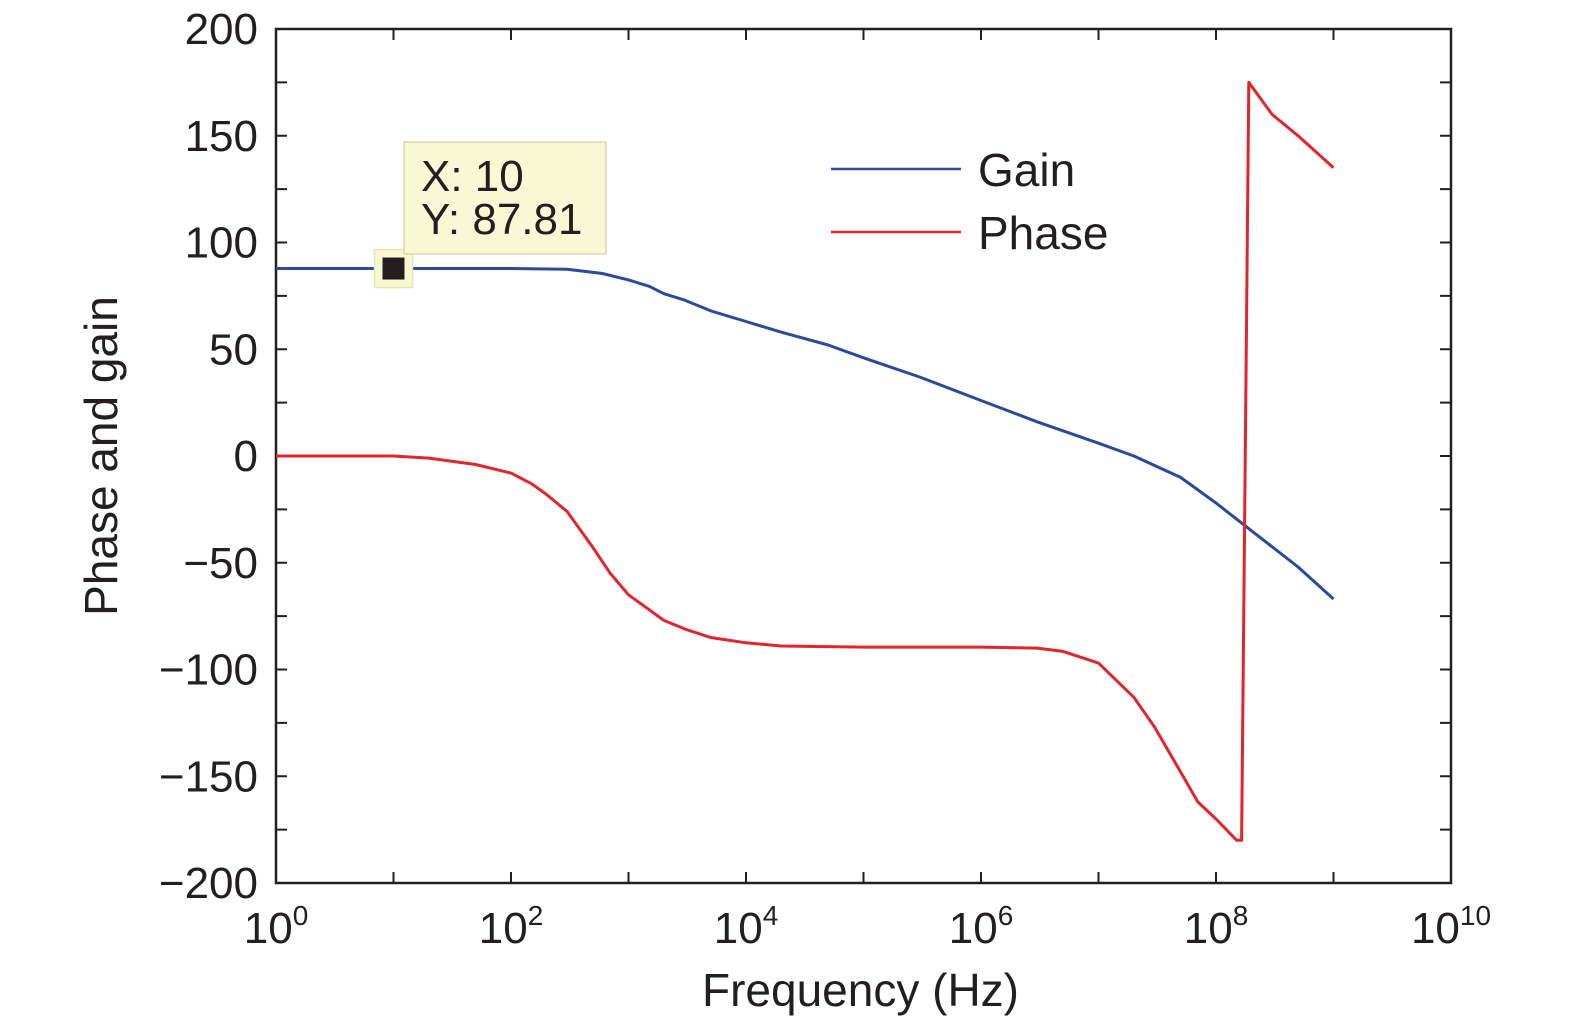  What do you see at coordinates (233, 349) in the screenshot?
I see `y-tick-label: 50` at bounding box center [233, 349].